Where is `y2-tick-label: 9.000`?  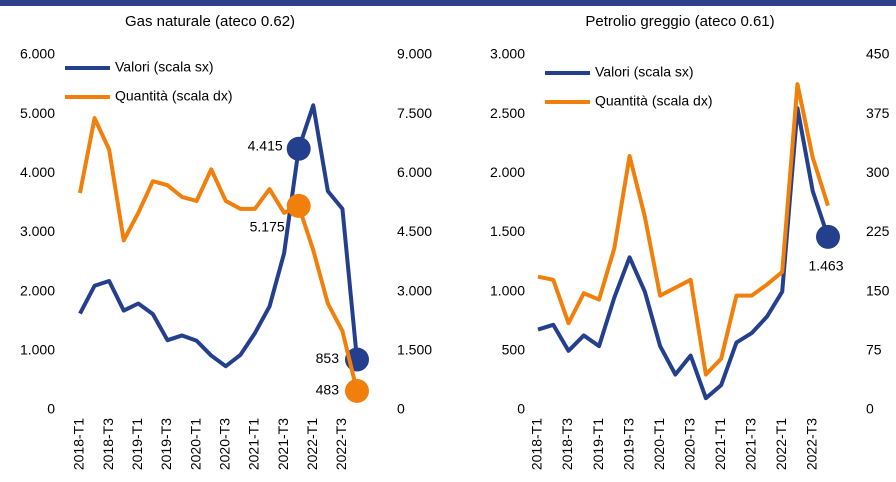 y2-tick-label: 9.000 is located at coordinates (414, 54).